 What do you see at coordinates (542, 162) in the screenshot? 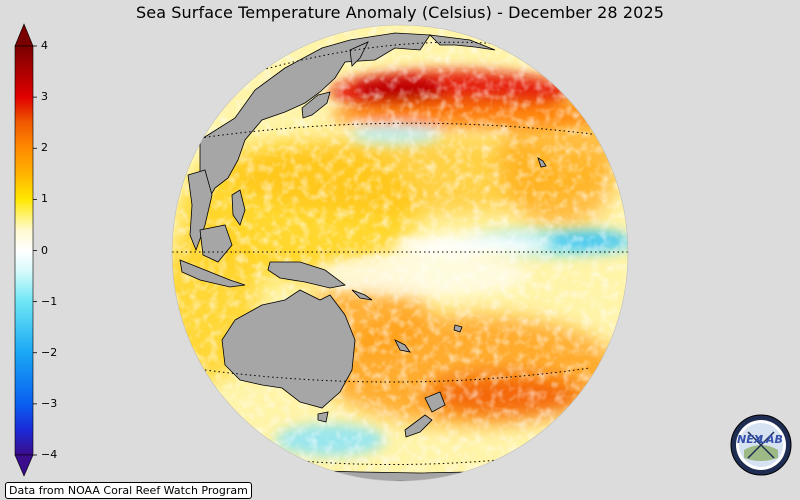
I see `land-hawaii` at bounding box center [542, 162].